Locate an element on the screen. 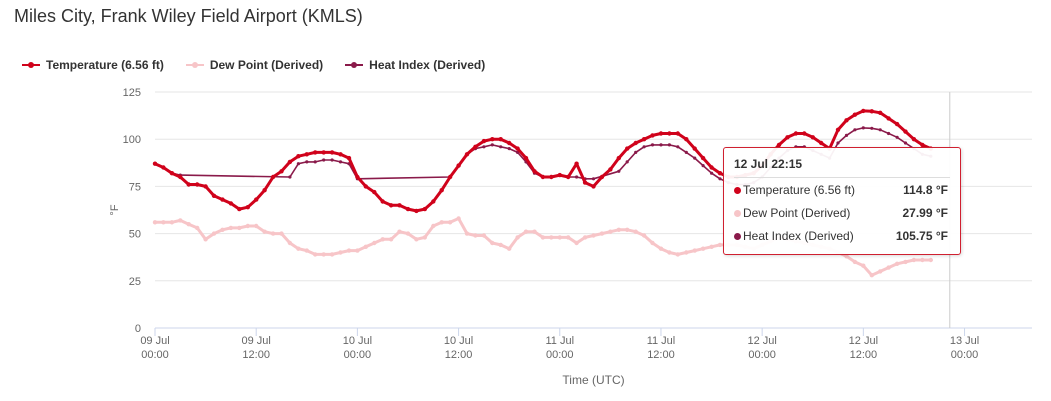  legend-item-dew-point: Dew Point (Derived) is located at coordinates (254, 65).